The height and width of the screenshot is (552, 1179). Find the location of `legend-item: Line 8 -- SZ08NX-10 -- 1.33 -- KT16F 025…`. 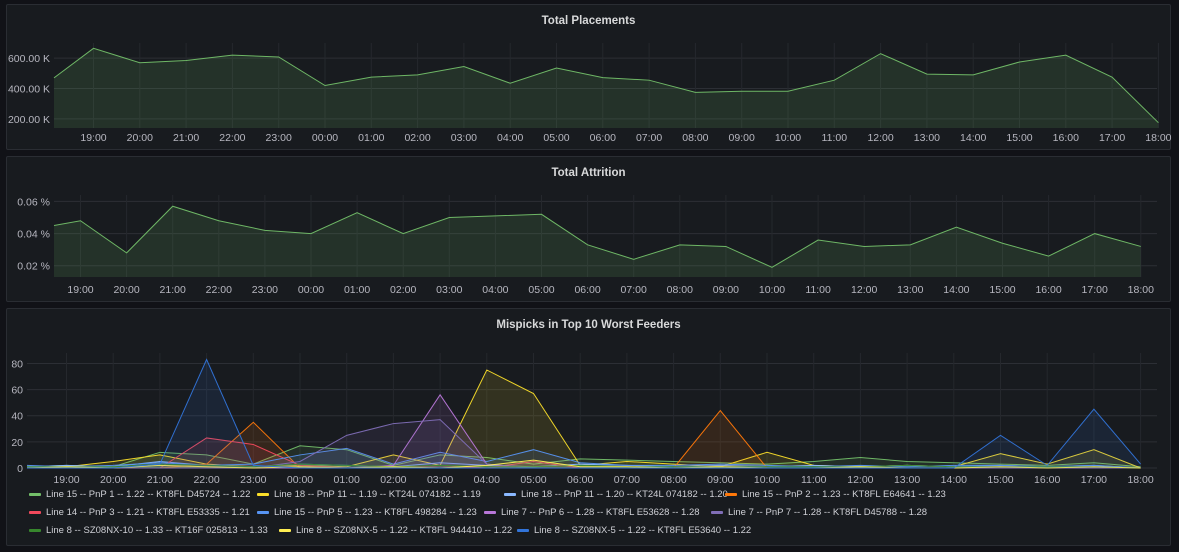

legend-item: Line 8 -- SZ08NX-10 -- 1.33 -- KT16F 025… is located at coordinates (148, 530).